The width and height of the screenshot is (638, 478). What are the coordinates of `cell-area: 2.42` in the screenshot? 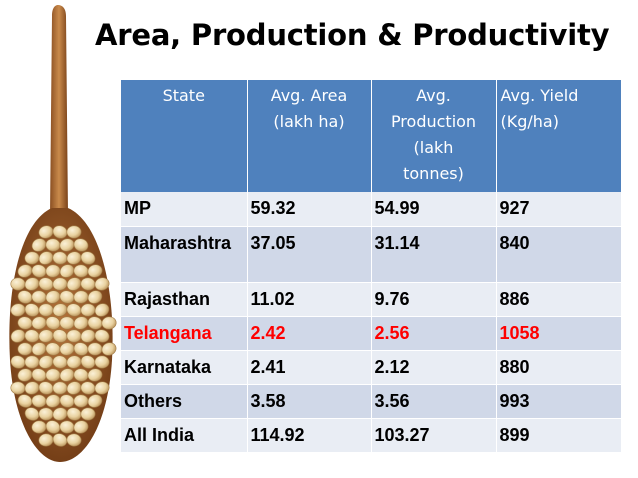 It's located at (309, 333).